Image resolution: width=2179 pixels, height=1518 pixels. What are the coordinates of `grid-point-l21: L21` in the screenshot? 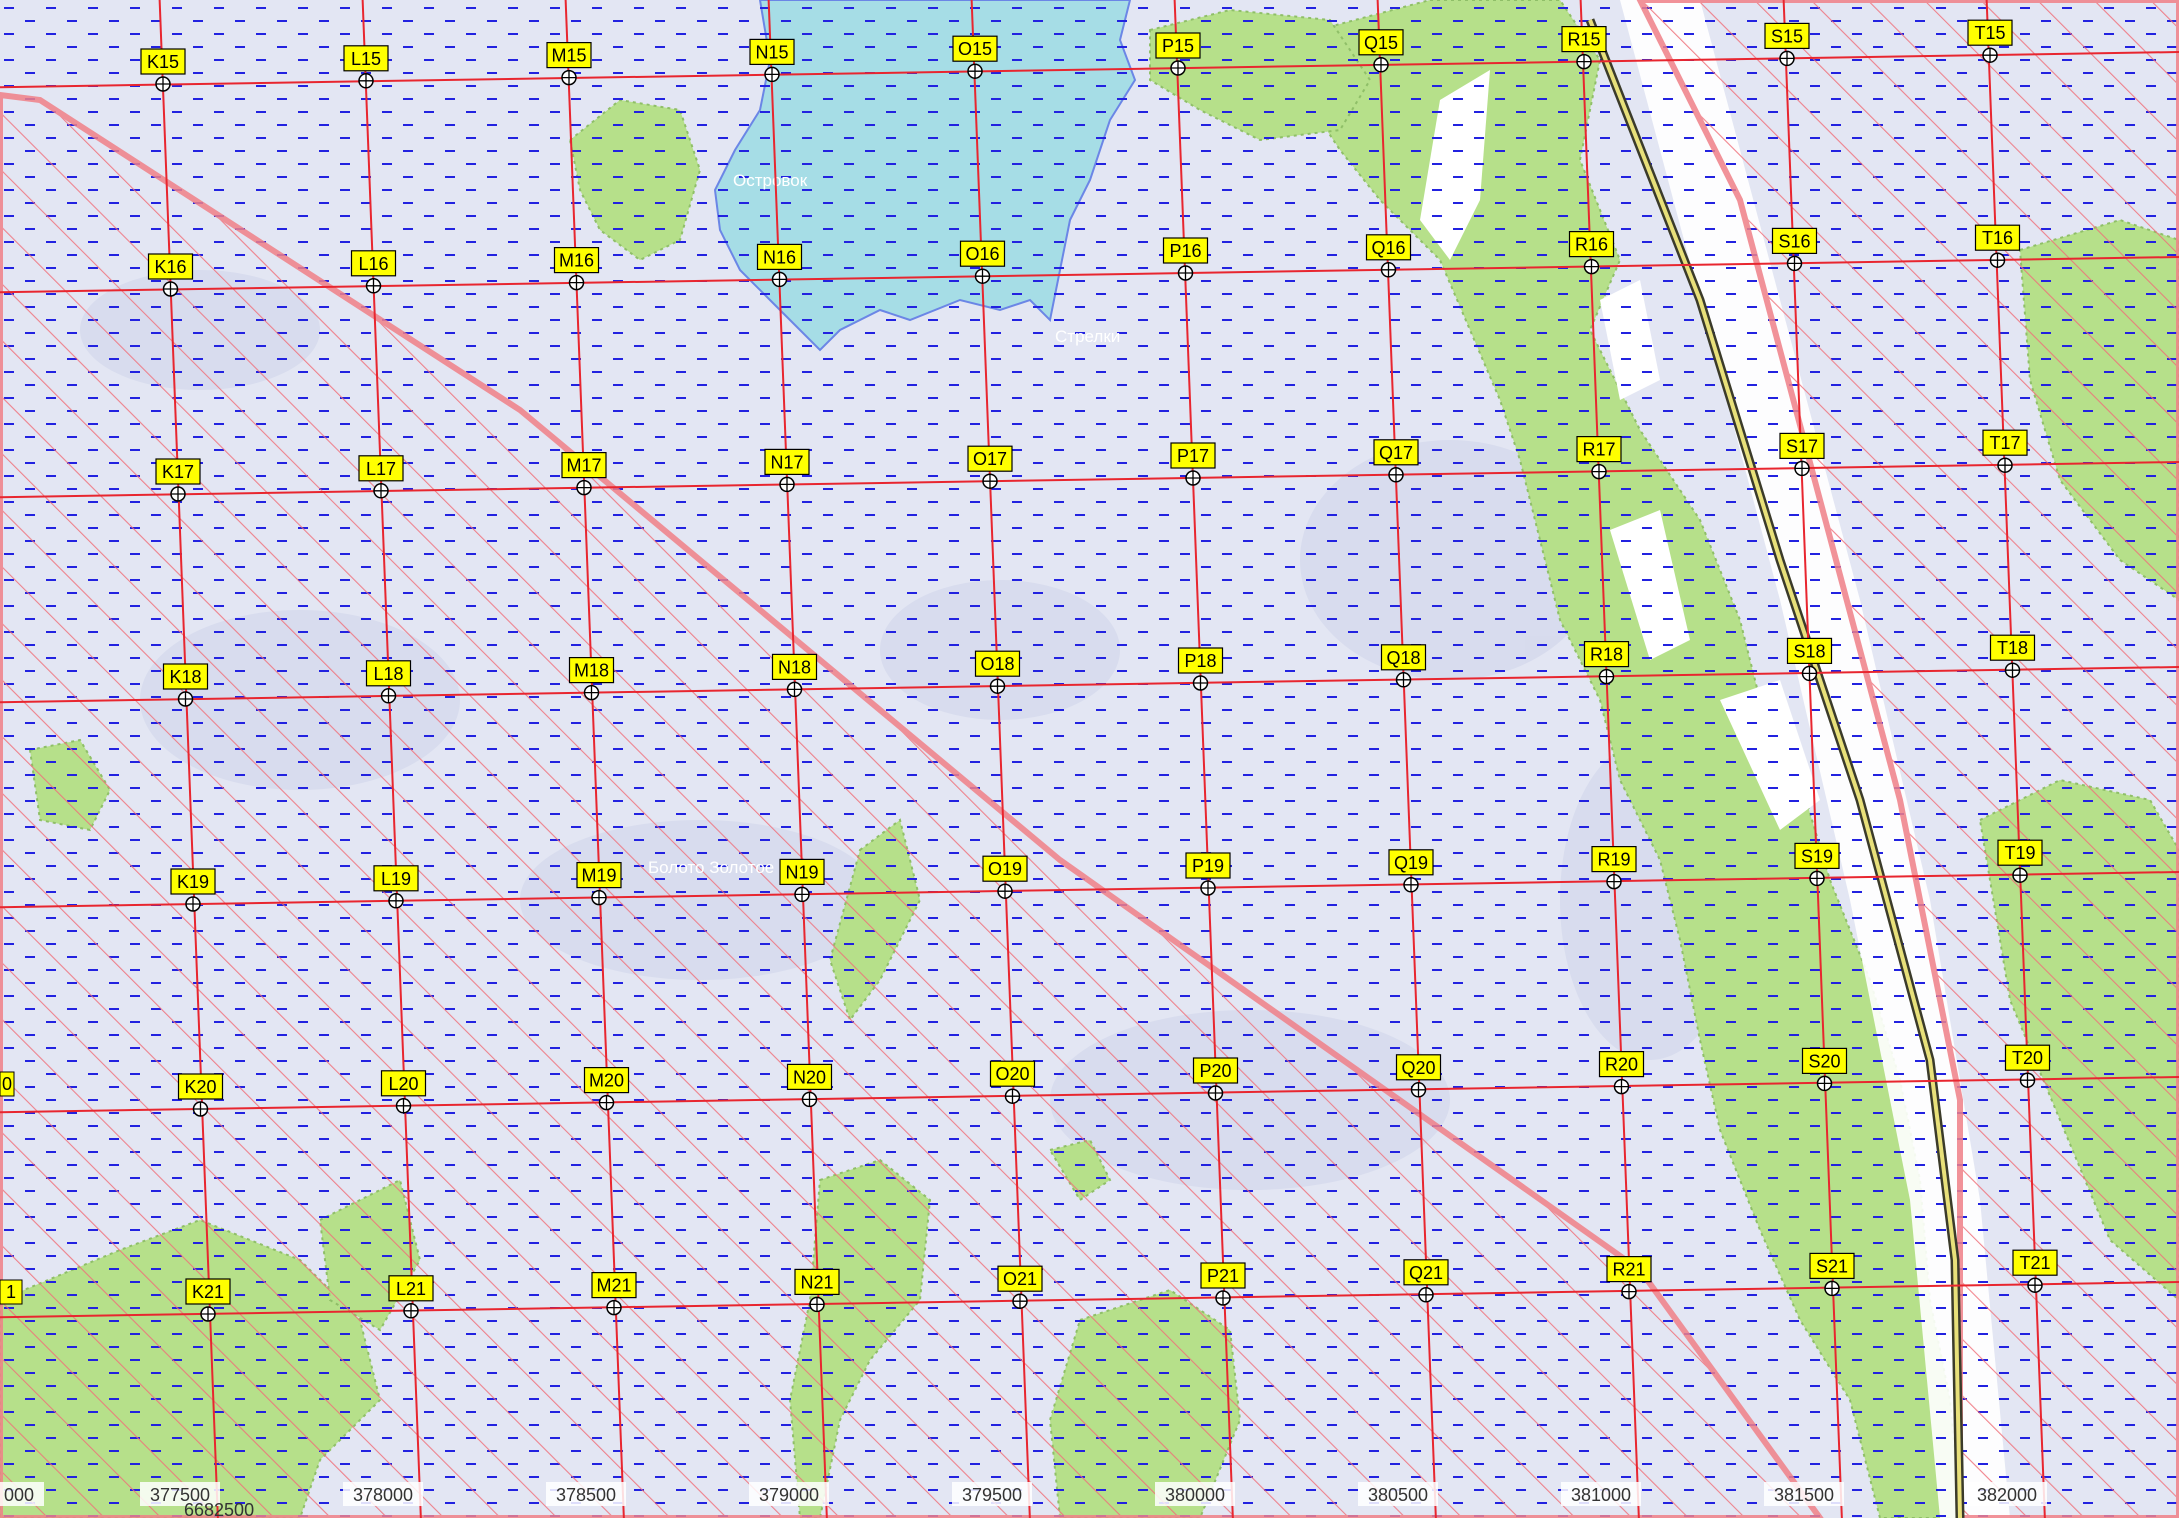 It's located at (411, 1297).